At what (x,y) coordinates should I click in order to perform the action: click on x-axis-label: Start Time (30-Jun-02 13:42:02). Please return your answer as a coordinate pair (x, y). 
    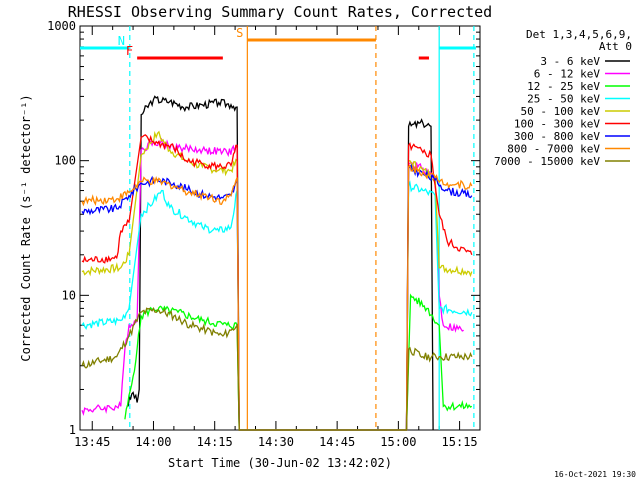
    Looking at the image, I should click on (280, 463).